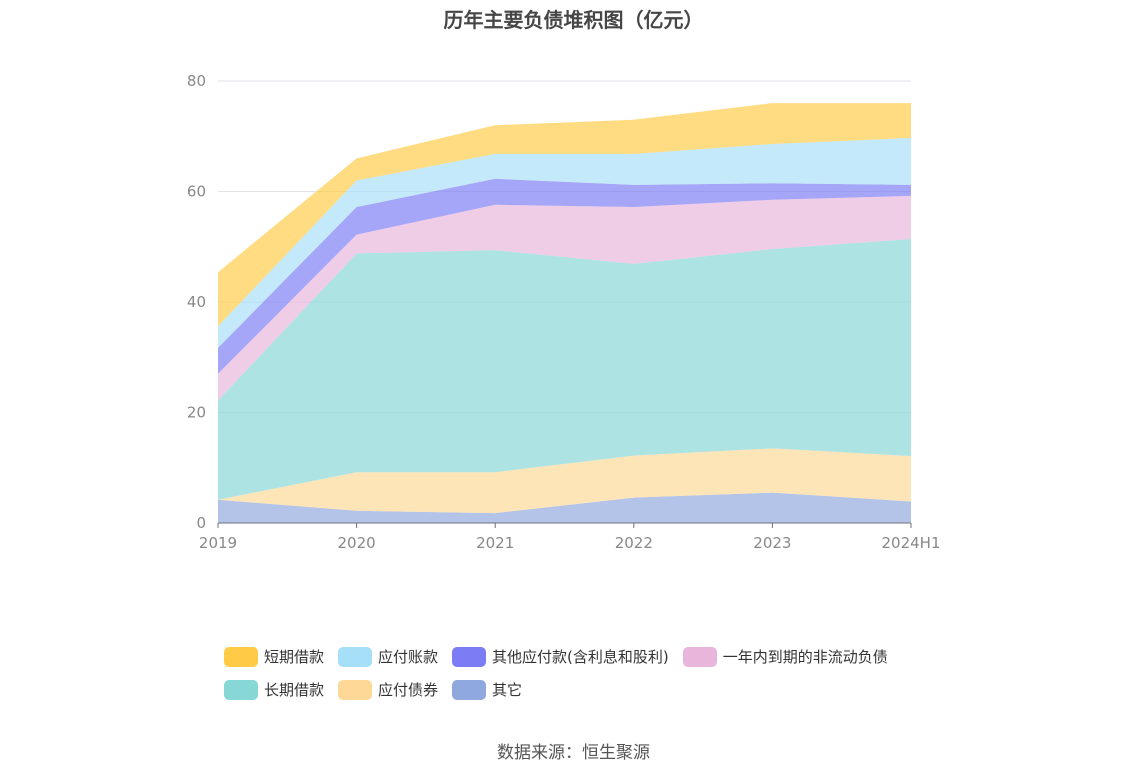 The image size is (1147, 776). I want to click on y-tick-label: 60, so click(196, 192).